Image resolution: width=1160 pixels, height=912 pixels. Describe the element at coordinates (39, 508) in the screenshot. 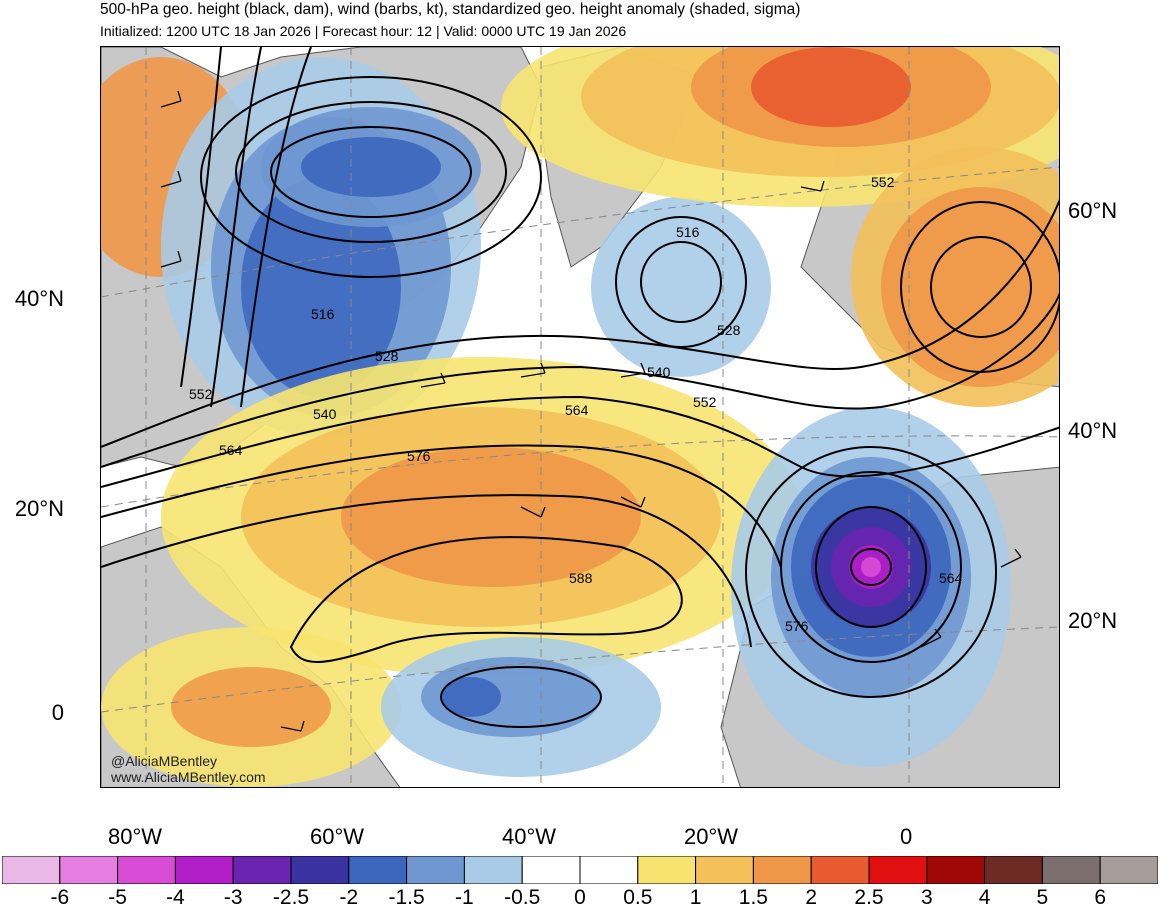

I see `lat-label-left: 20°N` at that location.